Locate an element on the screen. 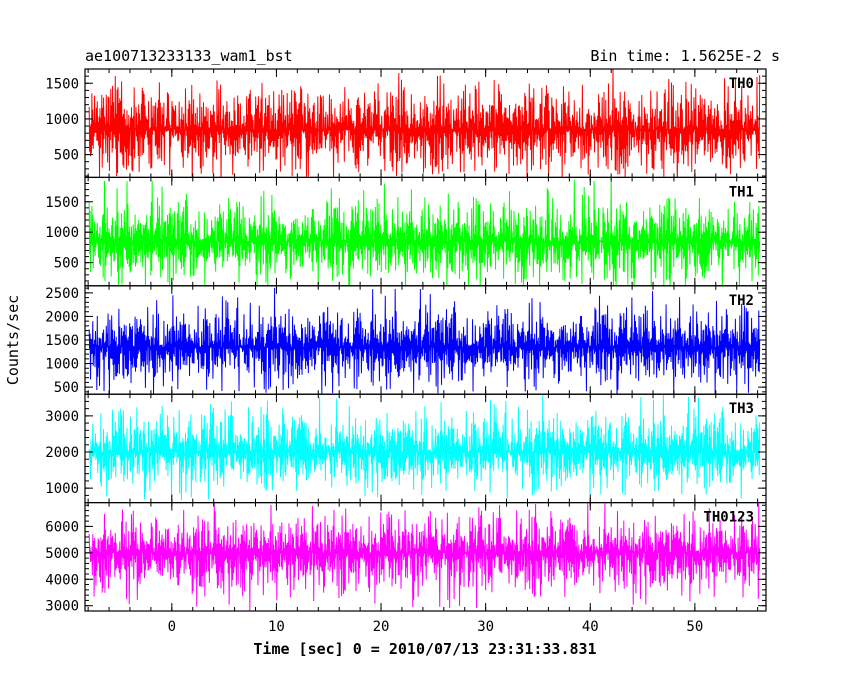  x-tick-label: 20 is located at coordinates (381, 627).